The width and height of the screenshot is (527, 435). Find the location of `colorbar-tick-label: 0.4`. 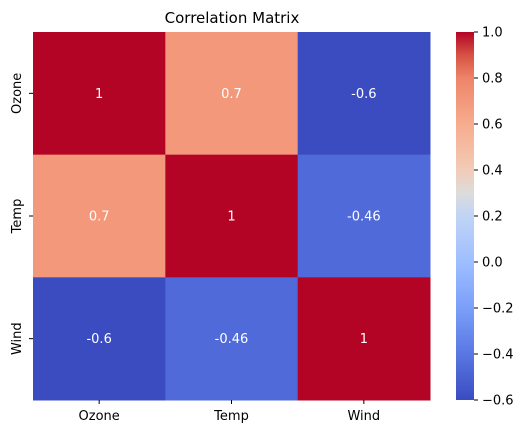

colorbar-tick-label: 0.4 is located at coordinates (492, 171).